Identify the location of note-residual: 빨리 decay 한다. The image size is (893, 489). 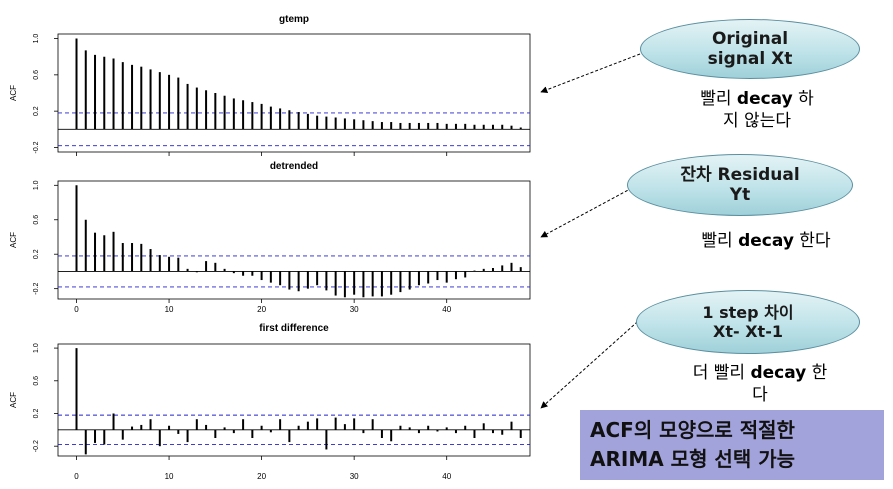
(766, 241).